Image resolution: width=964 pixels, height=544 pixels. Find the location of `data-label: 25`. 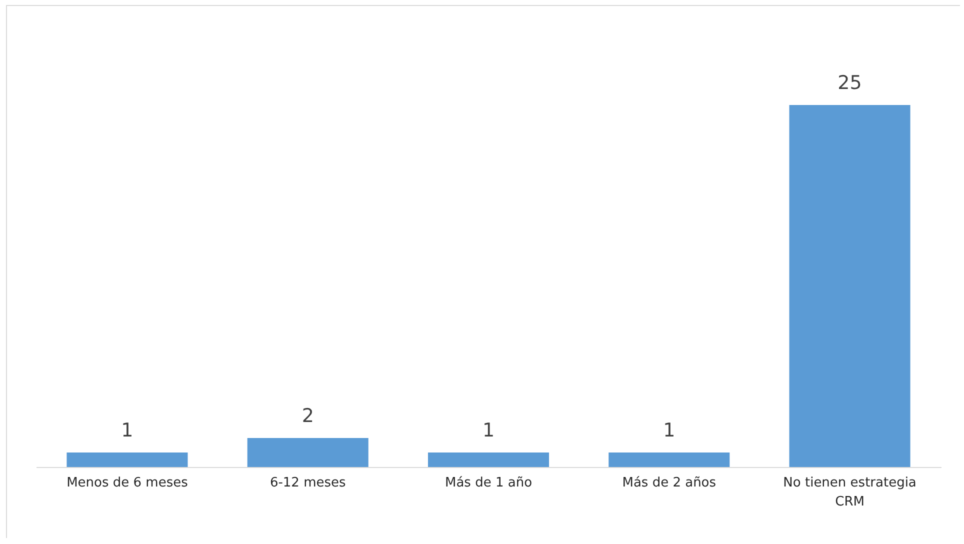

data-label: 25 is located at coordinates (850, 83).